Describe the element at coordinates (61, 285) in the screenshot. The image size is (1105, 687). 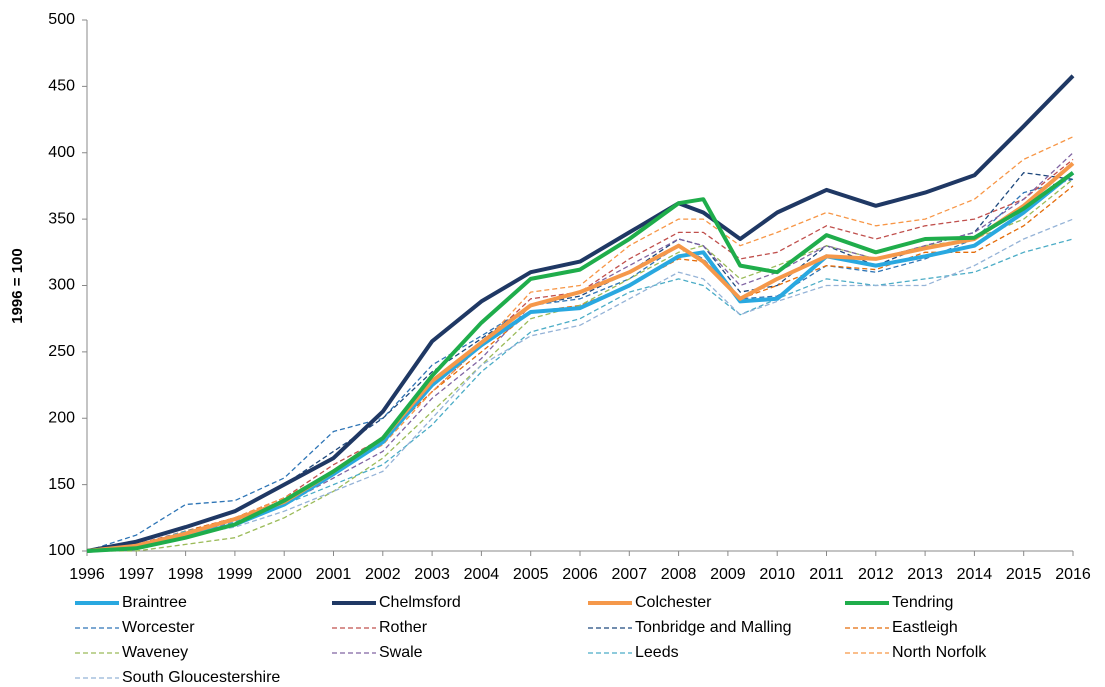
I see `y-tick-label: 300` at that location.